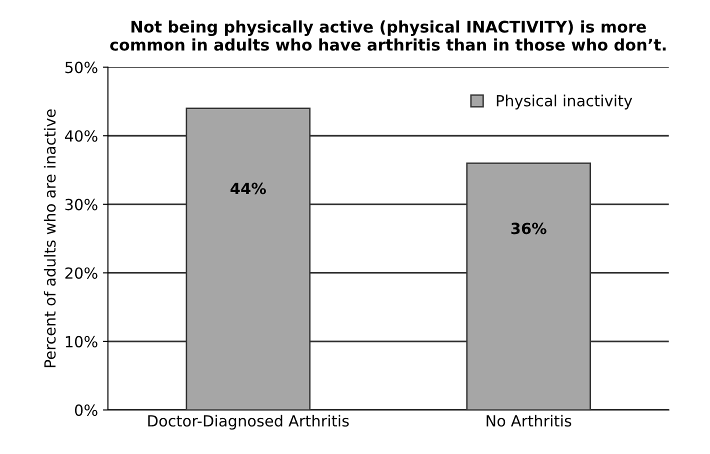  Describe the element at coordinates (529, 420) in the screenshot. I see `x-tick-label: No Arthritis` at that location.